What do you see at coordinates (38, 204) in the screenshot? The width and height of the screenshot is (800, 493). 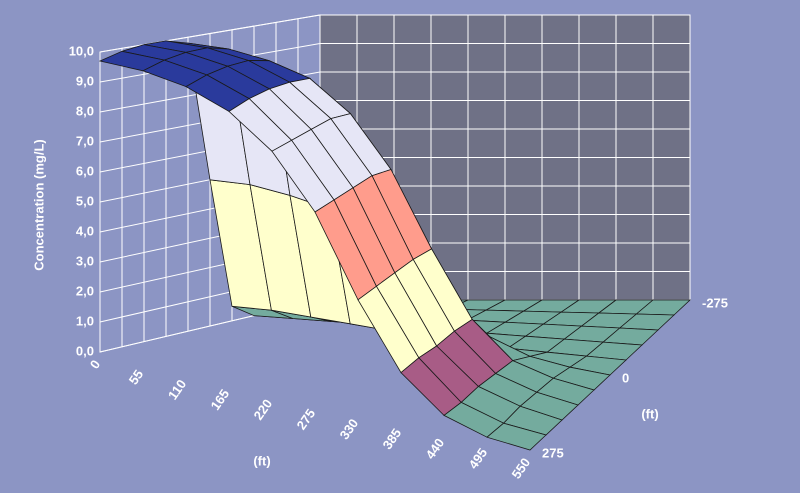 I see `z-axis-title: Concentration (mg/L)` at bounding box center [38, 204].